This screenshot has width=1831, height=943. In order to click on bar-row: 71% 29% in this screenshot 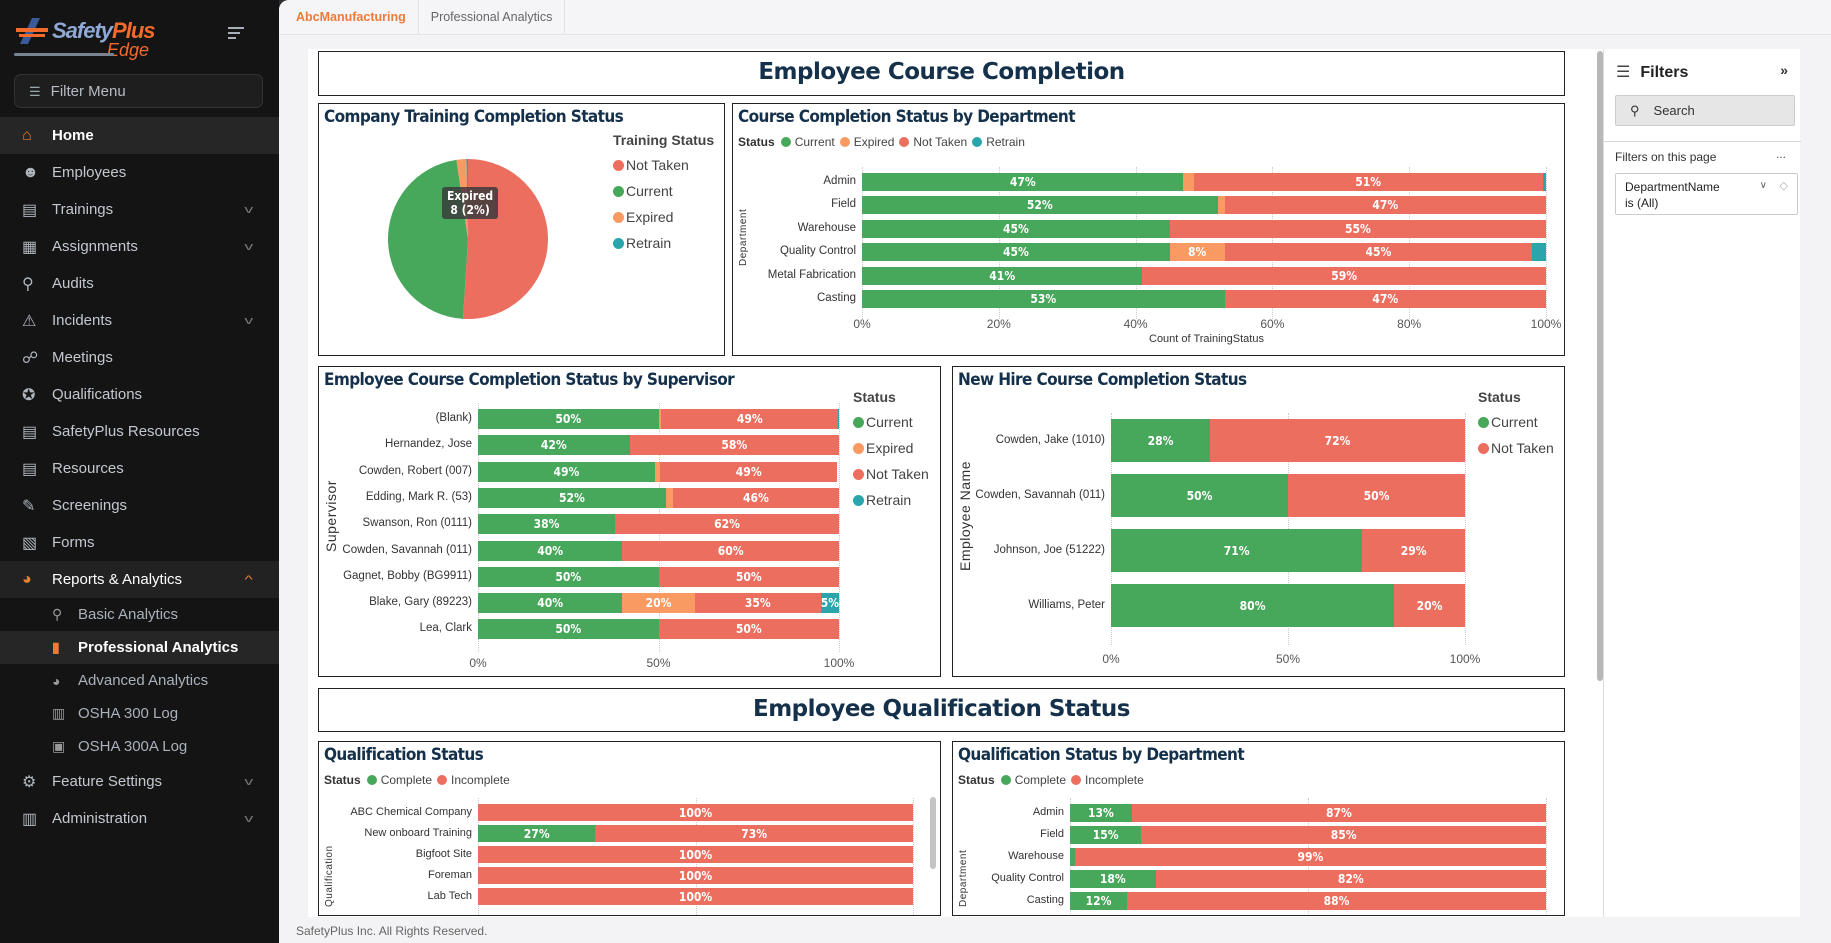, I will do `click(1288, 550)`.